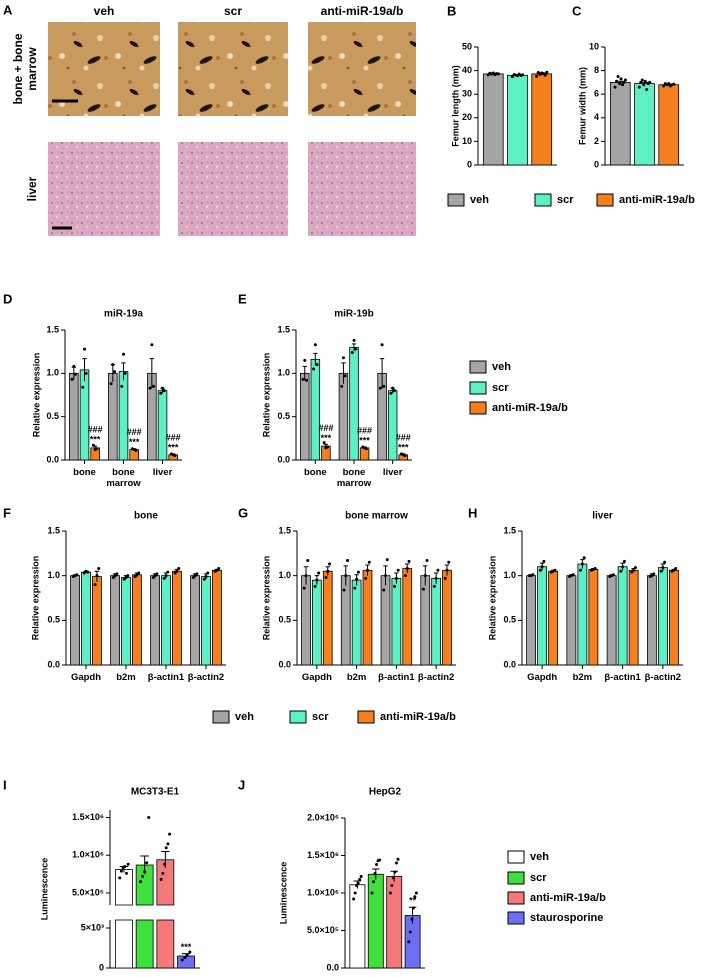 Image resolution: width=709 pixels, height=977 pixels. I want to click on x-tick-label-box: bone marrow, so click(123, 478).